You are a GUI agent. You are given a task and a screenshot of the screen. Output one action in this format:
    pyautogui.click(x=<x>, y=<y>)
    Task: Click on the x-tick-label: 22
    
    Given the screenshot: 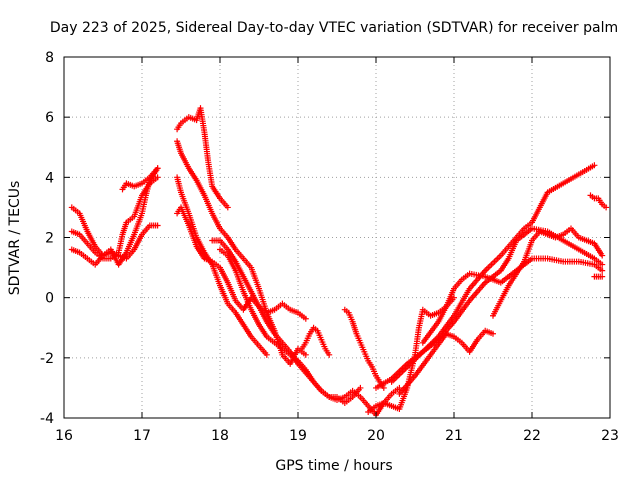 What is the action you would take?
    pyautogui.click(x=532, y=436)
    